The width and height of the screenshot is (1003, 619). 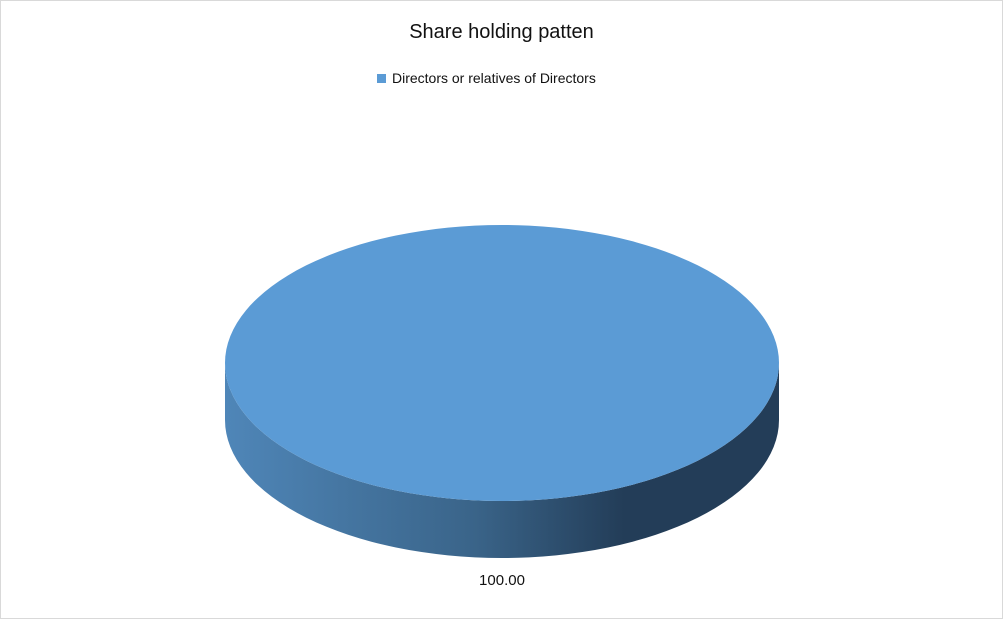 What do you see at coordinates (381, 78) in the screenshot?
I see `legend-swatch` at bounding box center [381, 78].